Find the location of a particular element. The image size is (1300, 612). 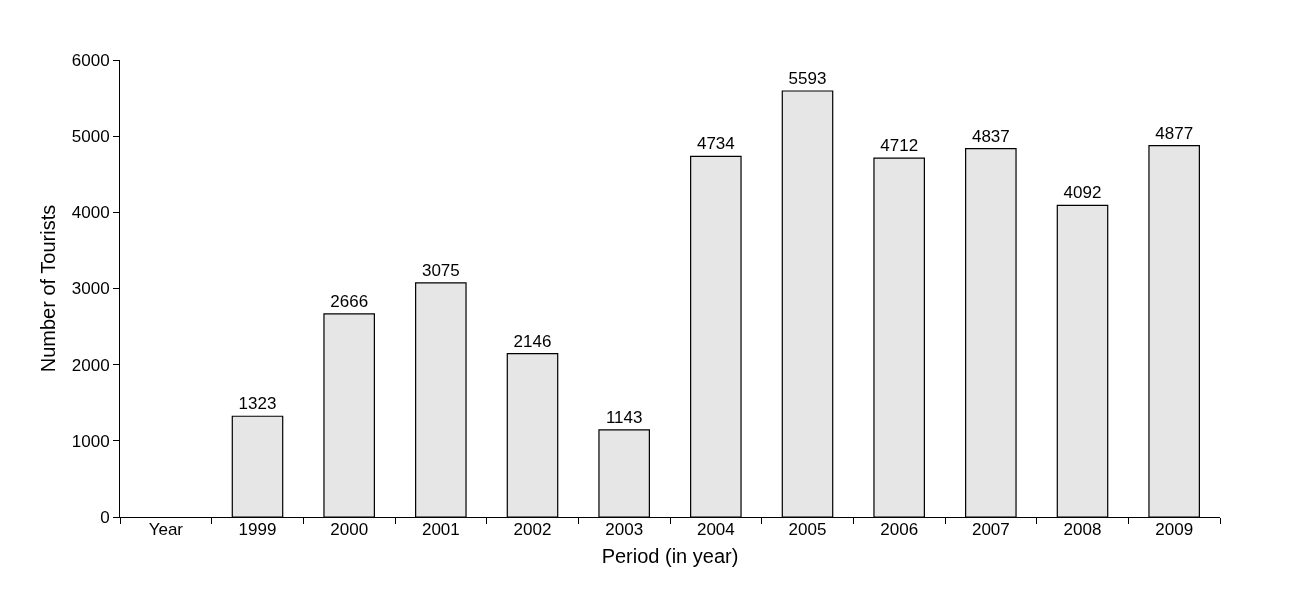

y-tick-label: 2000 is located at coordinates (90, 365).